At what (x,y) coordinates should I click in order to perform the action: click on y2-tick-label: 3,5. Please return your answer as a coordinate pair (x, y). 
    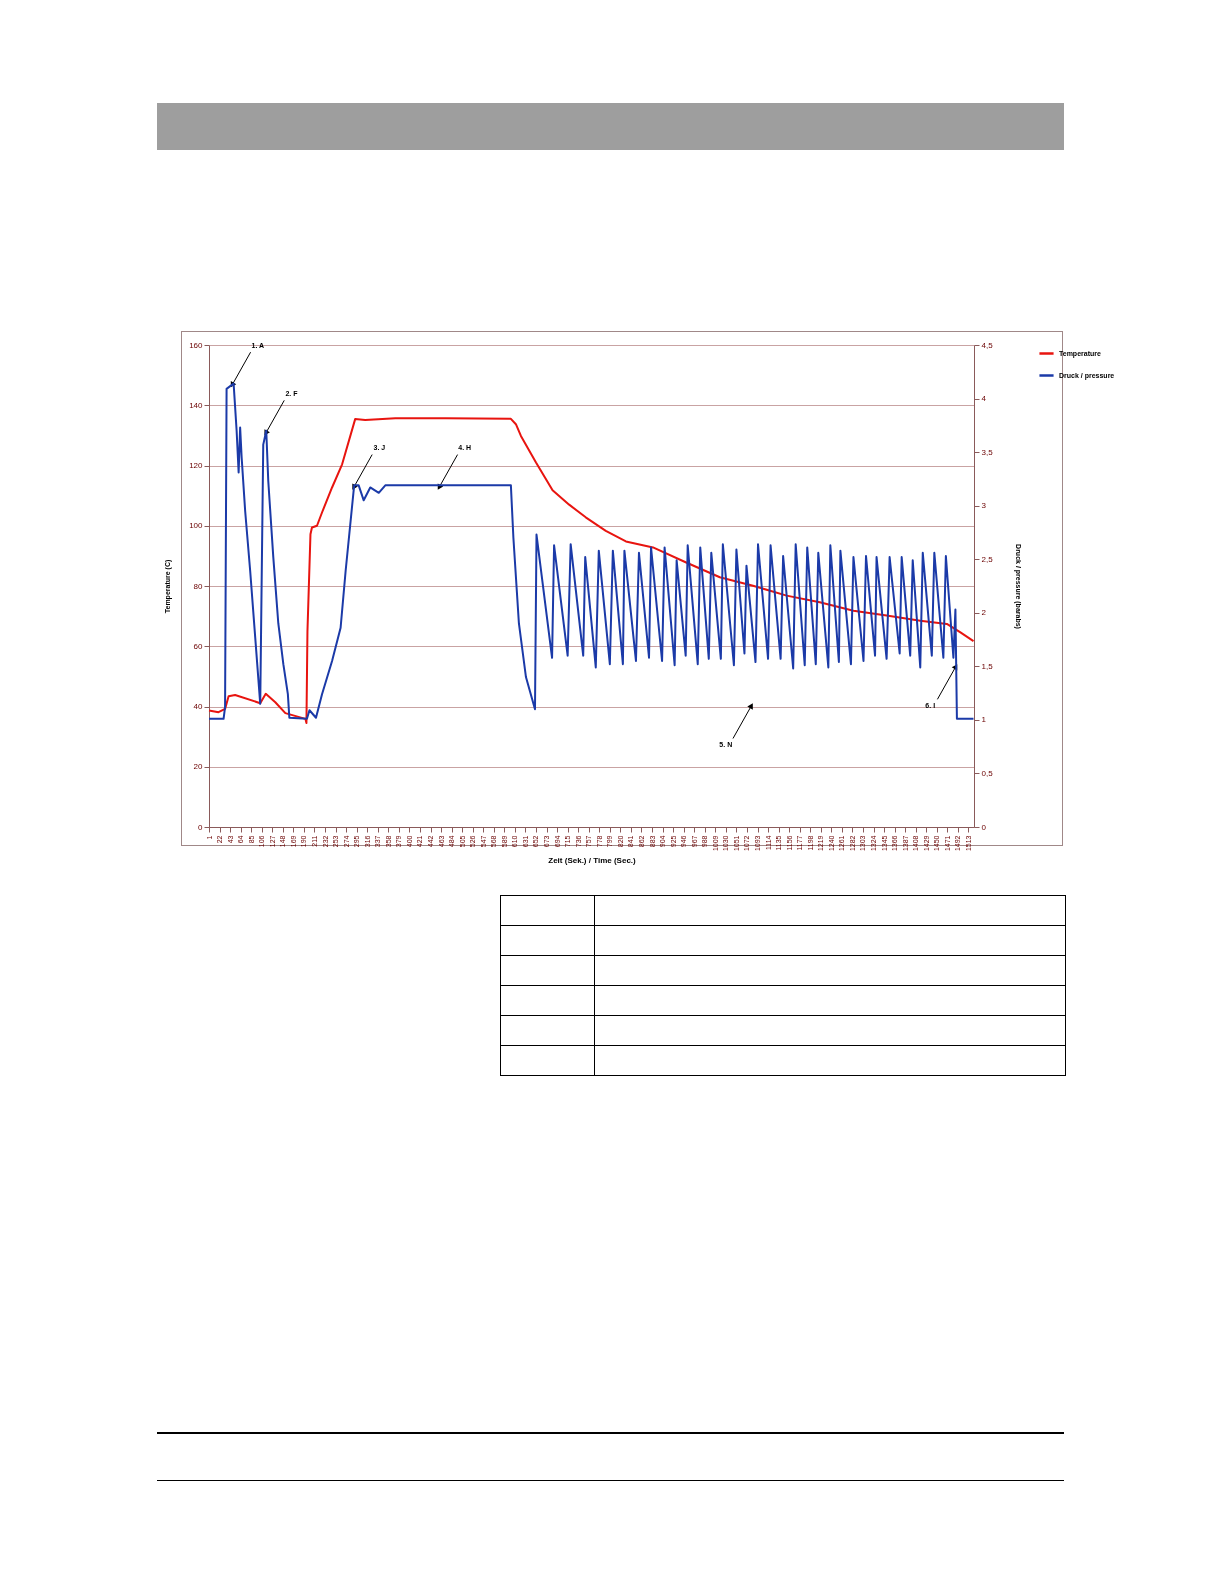
    Looking at the image, I should click on (987, 452).